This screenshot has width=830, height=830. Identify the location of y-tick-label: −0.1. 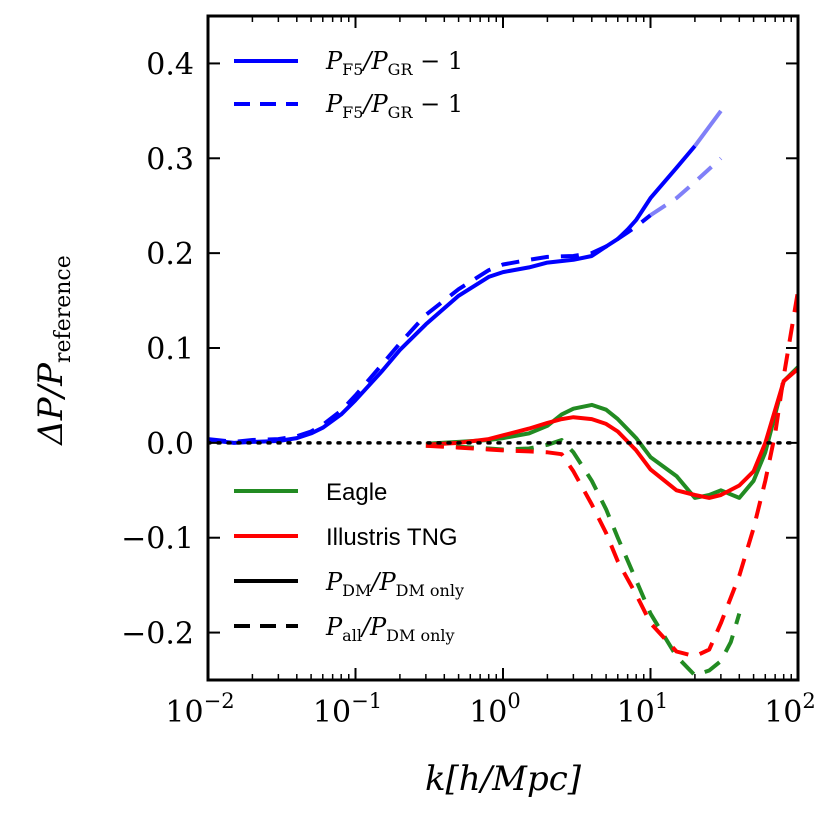
(157, 539).